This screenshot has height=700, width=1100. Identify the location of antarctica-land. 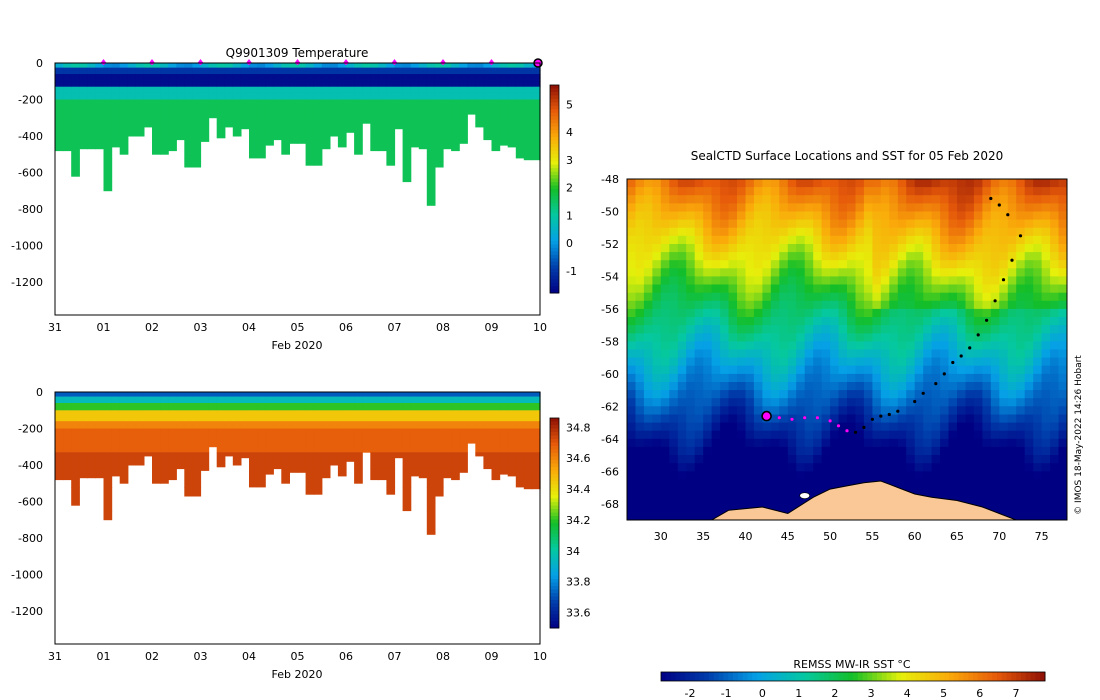
(863, 500).